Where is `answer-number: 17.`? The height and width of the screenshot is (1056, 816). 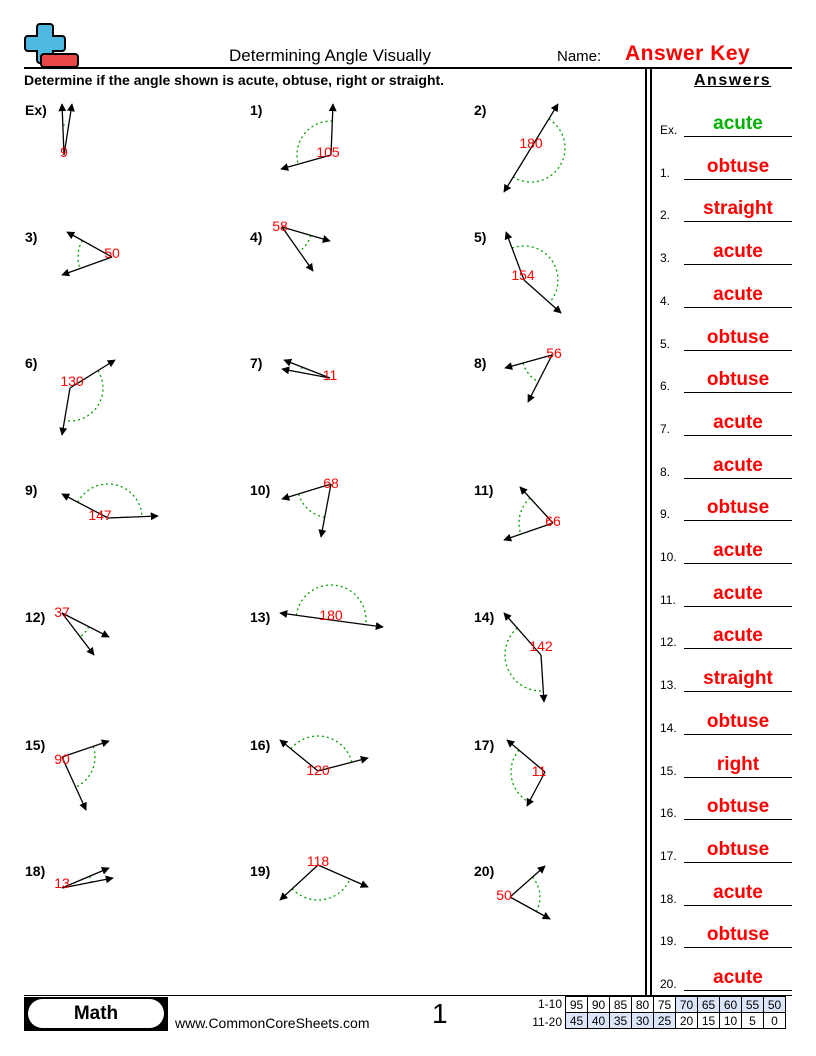
answer-number: 17. is located at coordinates (668, 855).